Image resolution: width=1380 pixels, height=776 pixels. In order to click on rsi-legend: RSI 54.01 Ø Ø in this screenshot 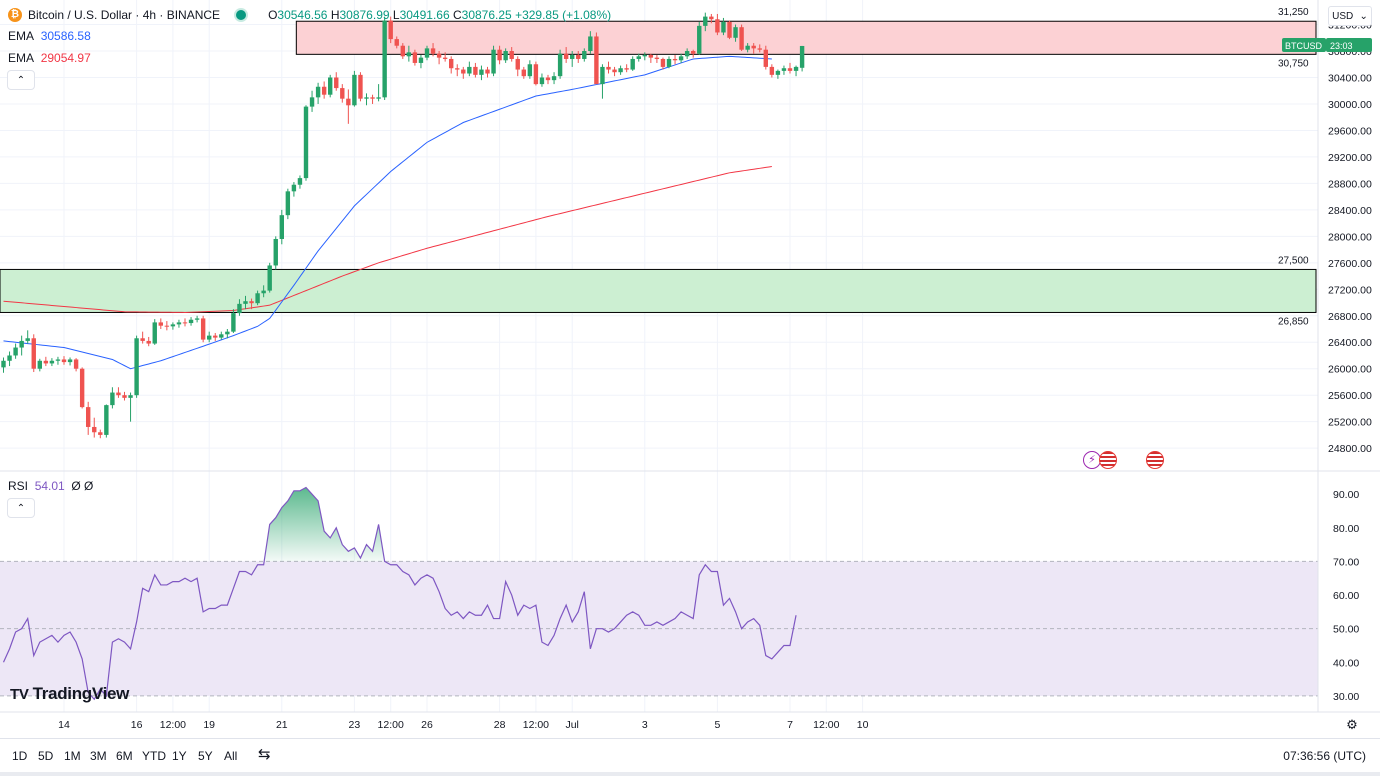, I will do `click(51, 486)`.